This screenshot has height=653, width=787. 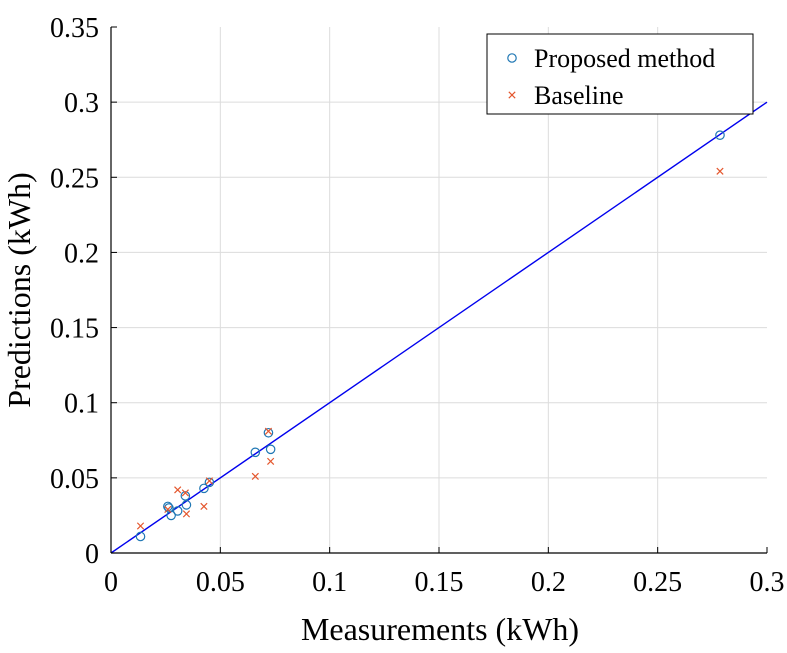 I want to click on legend-label: Proposed method, so click(x=624, y=58).